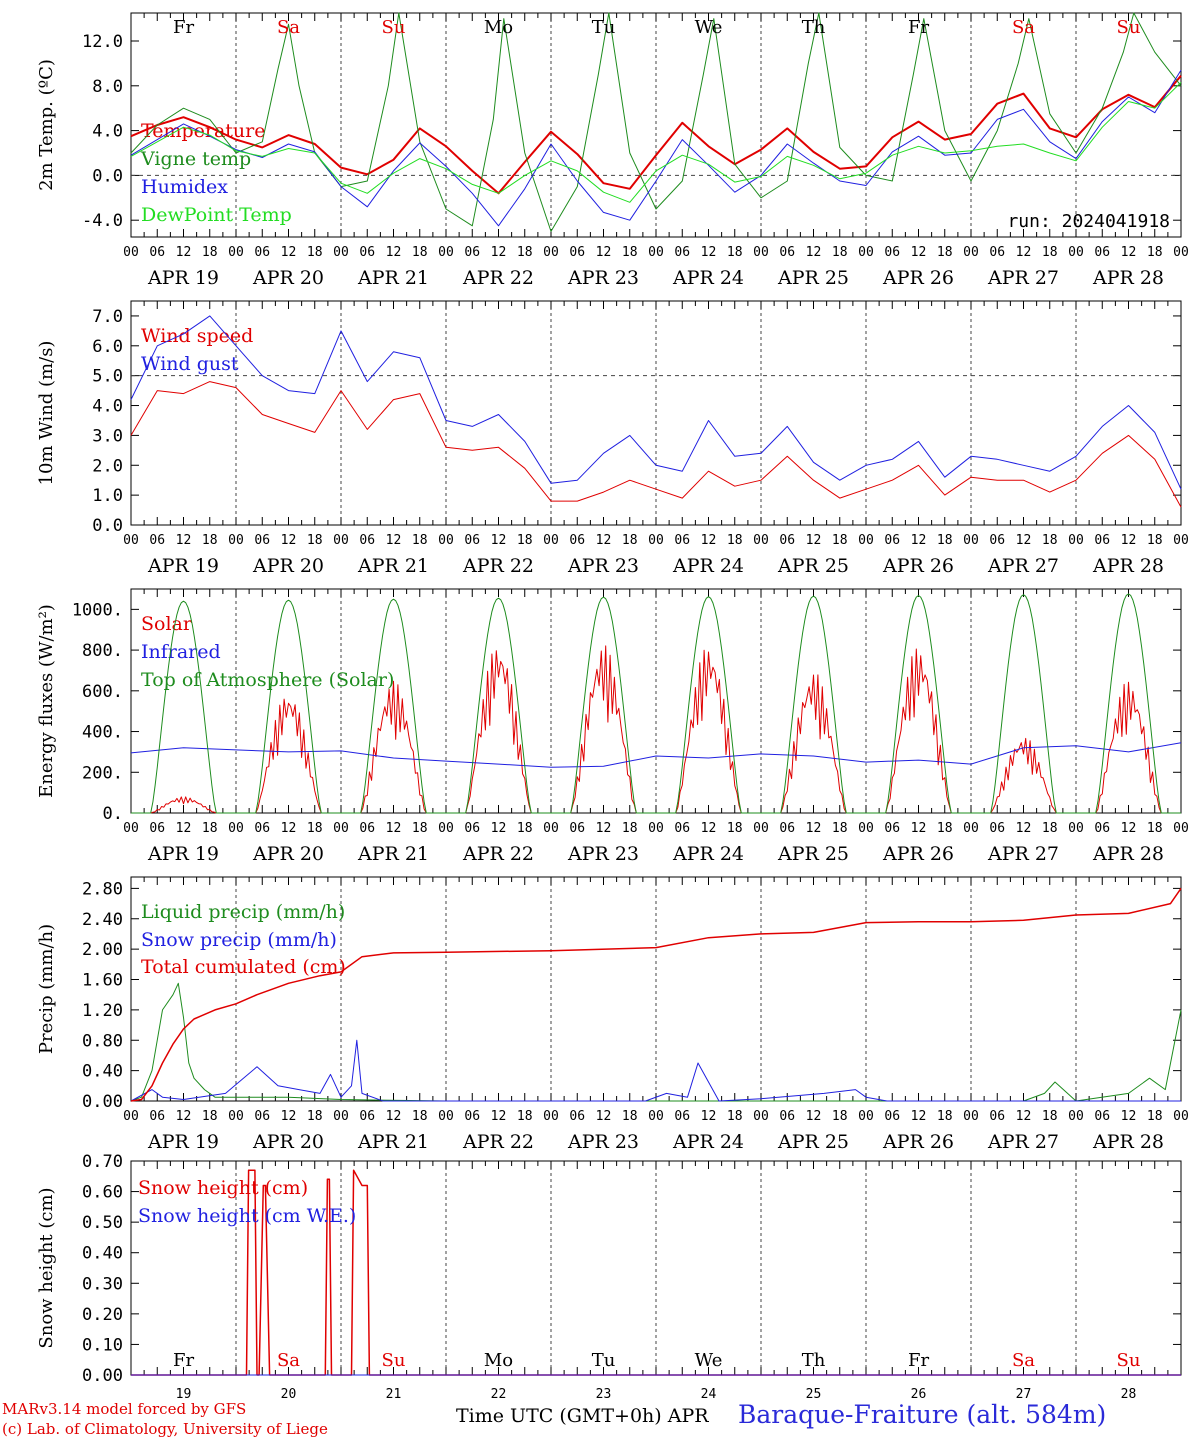  What do you see at coordinates (113, 814) in the screenshot?
I see `y-tick-label: 0.` at bounding box center [113, 814].